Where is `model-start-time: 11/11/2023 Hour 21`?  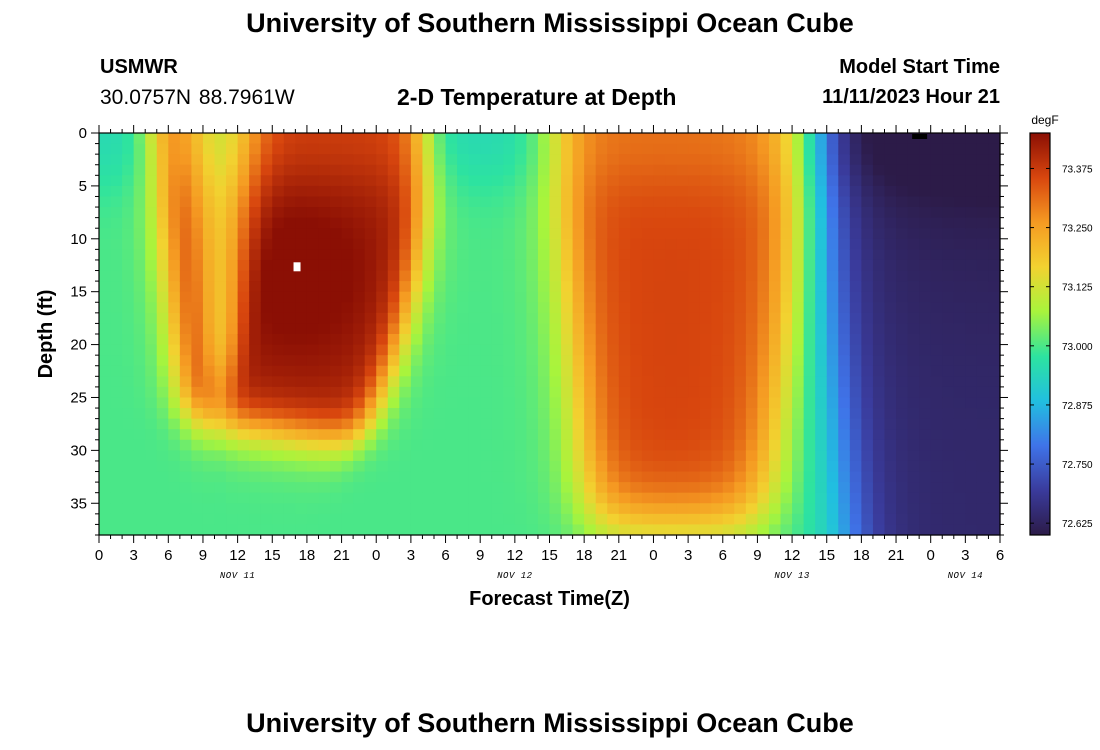
model-start-time: 11/11/2023 Hour 21 is located at coordinates (911, 97).